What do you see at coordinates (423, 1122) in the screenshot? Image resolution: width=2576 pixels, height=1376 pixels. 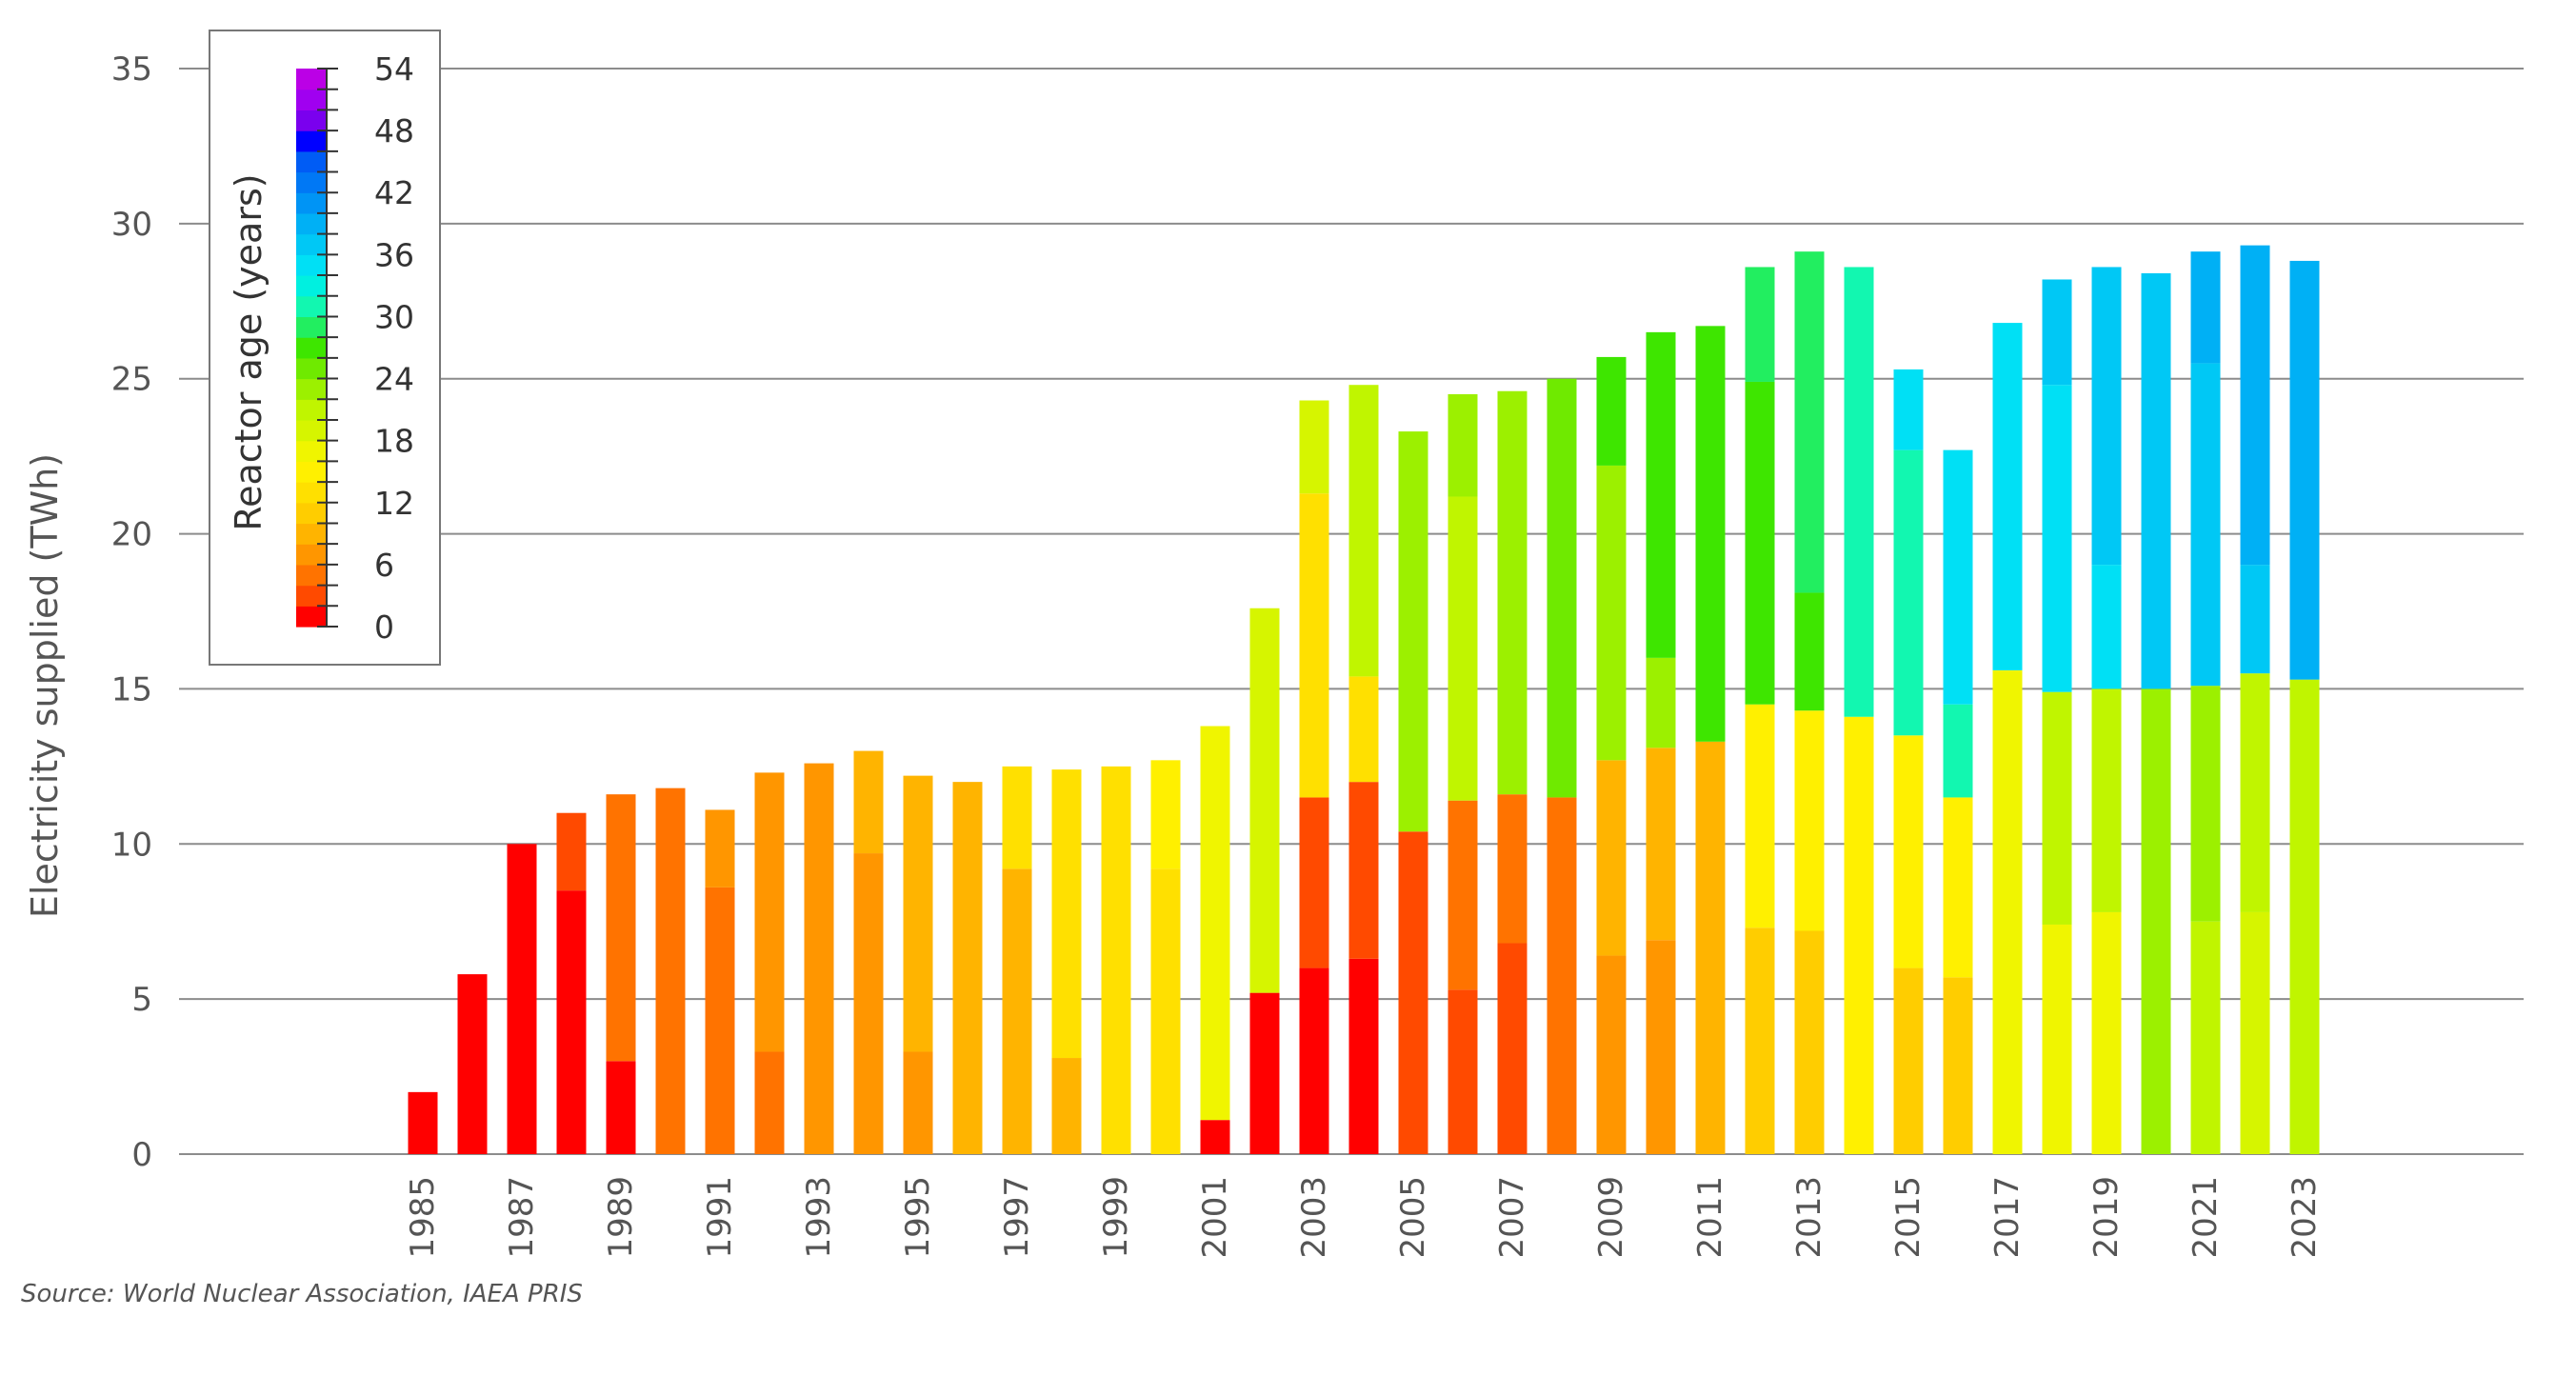 I see `bar-1985` at bounding box center [423, 1122].